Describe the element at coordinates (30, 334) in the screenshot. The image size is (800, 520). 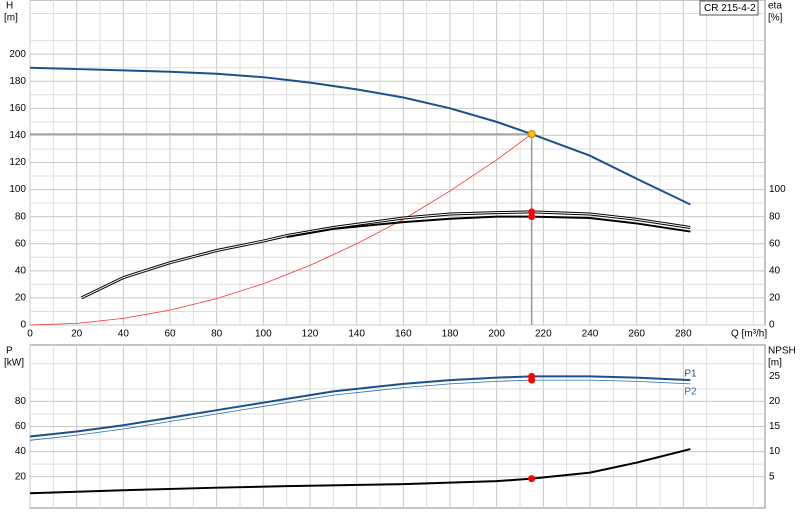
I see `x-tick-label: 0` at that location.